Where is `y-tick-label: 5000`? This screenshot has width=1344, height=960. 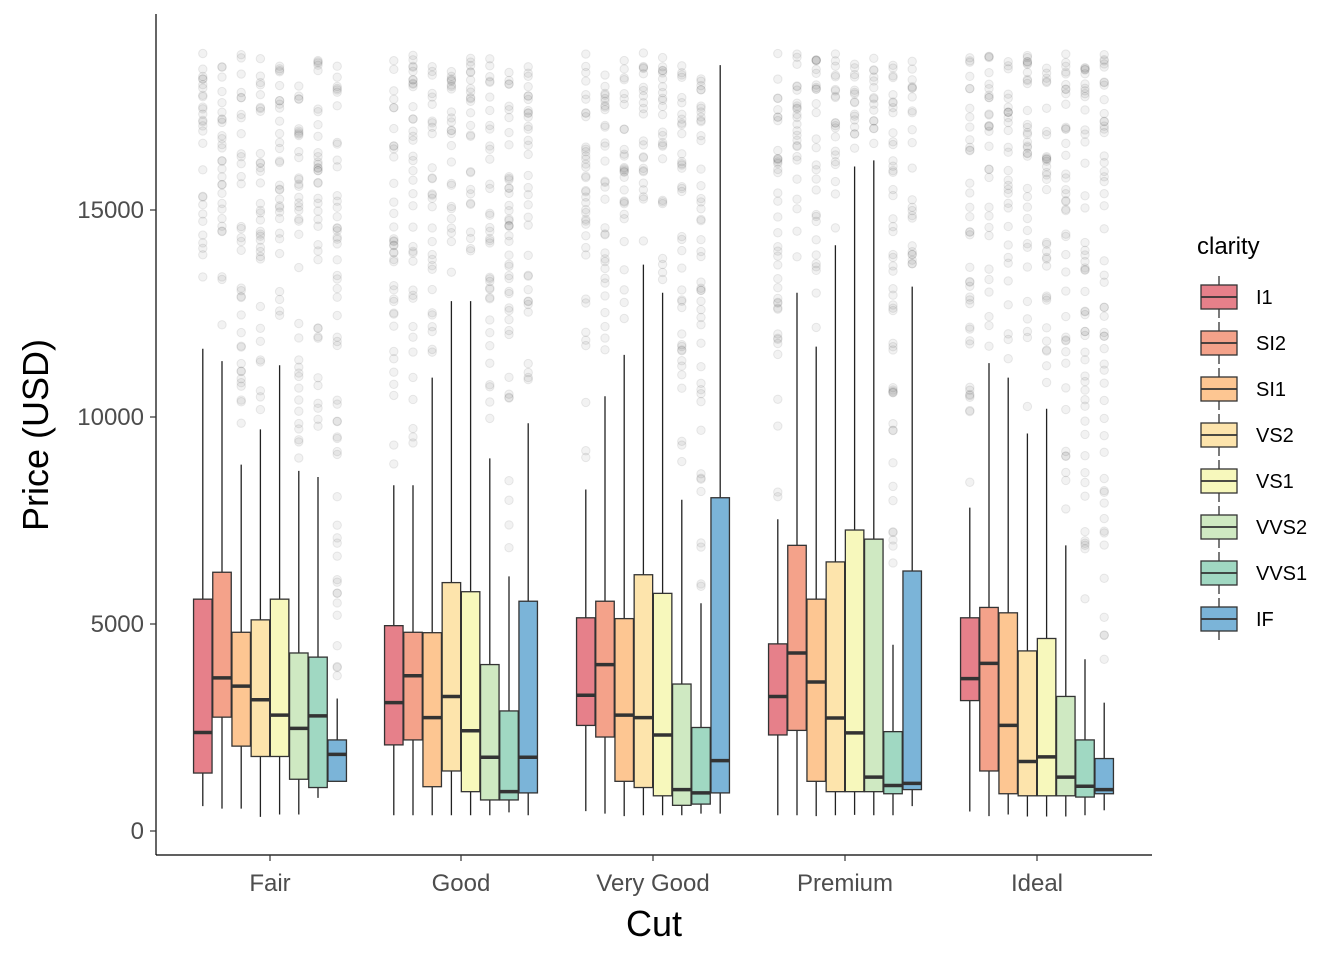
y-tick-label: 5000 is located at coordinates (117, 624).